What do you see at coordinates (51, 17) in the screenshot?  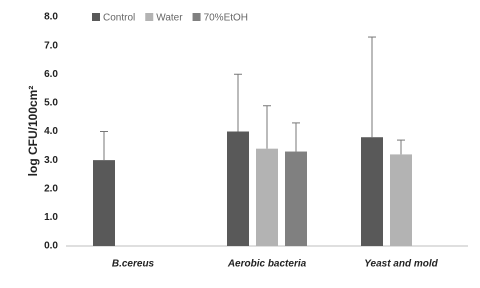 I see `y-tick-label: 8.0` at bounding box center [51, 17].